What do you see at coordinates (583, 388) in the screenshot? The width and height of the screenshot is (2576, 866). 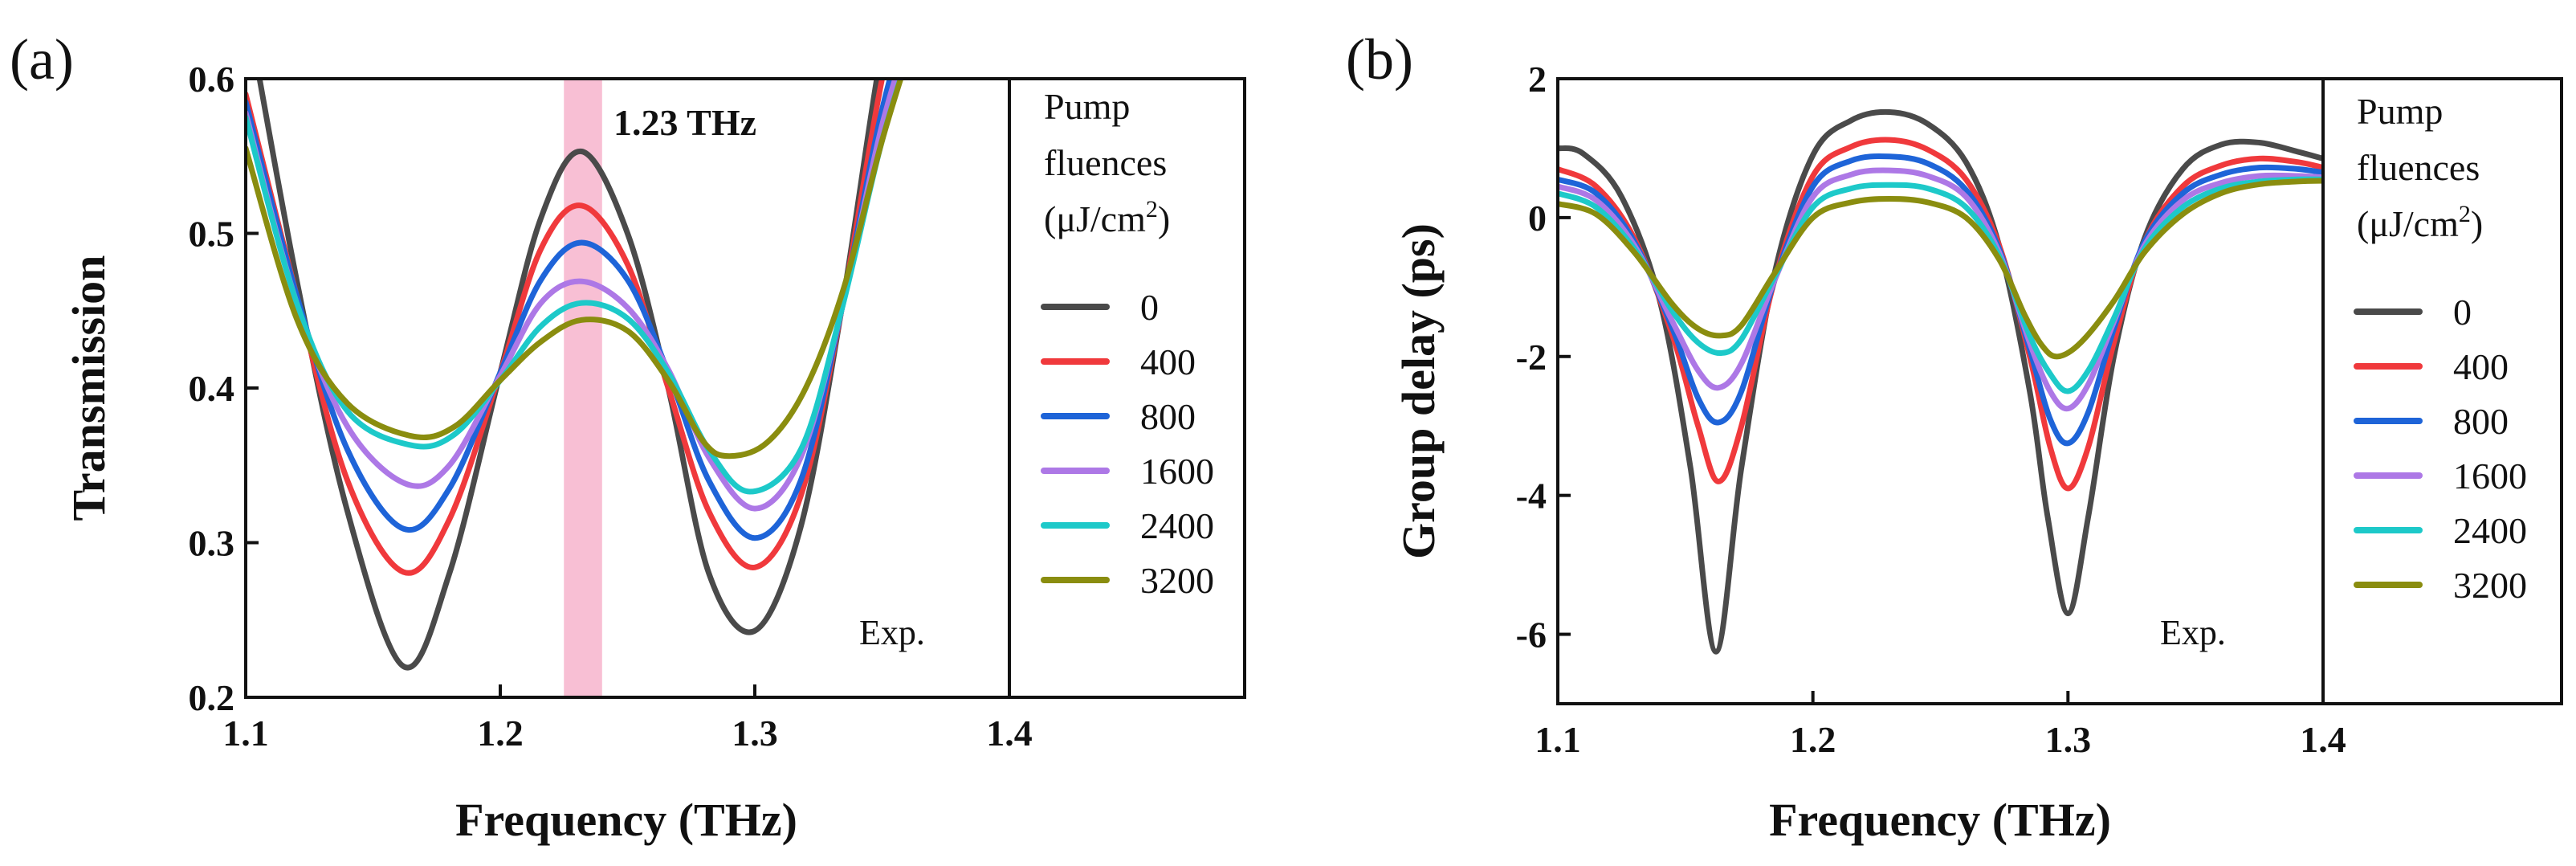 I see `highlight-band-1-23-thz` at bounding box center [583, 388].